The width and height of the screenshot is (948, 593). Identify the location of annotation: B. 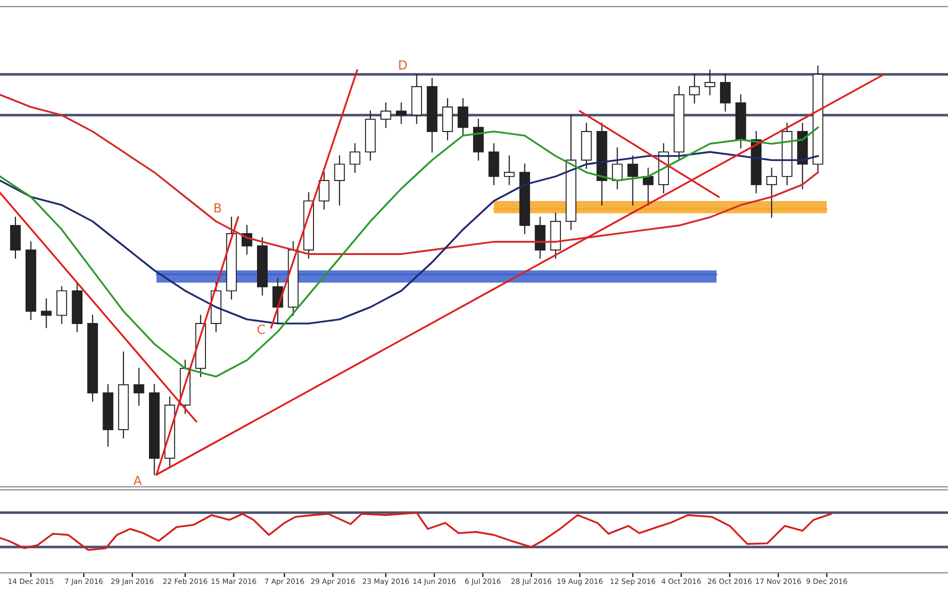
(218, 207).